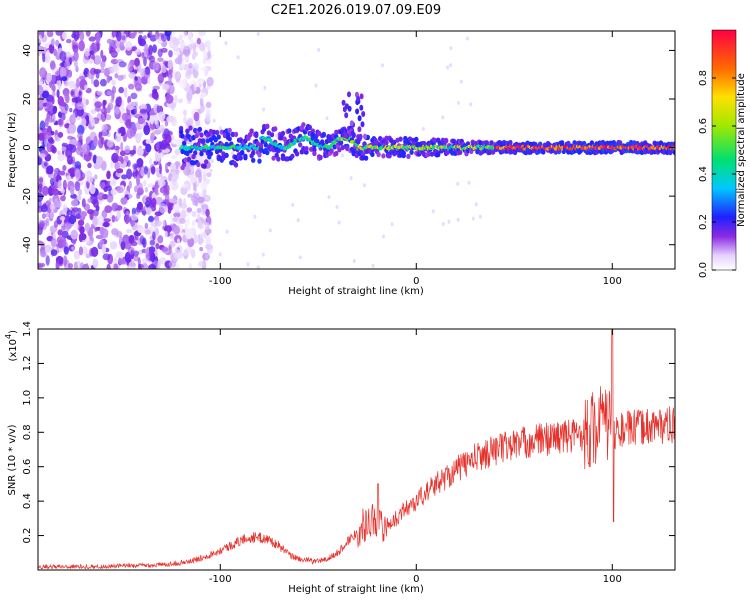 The width and height of the screenshot is (750, 605). What do you see at coordinates (612, 579) in the screenshot?
I see `x-tick-label: 100` at bounding box center [612, 579].